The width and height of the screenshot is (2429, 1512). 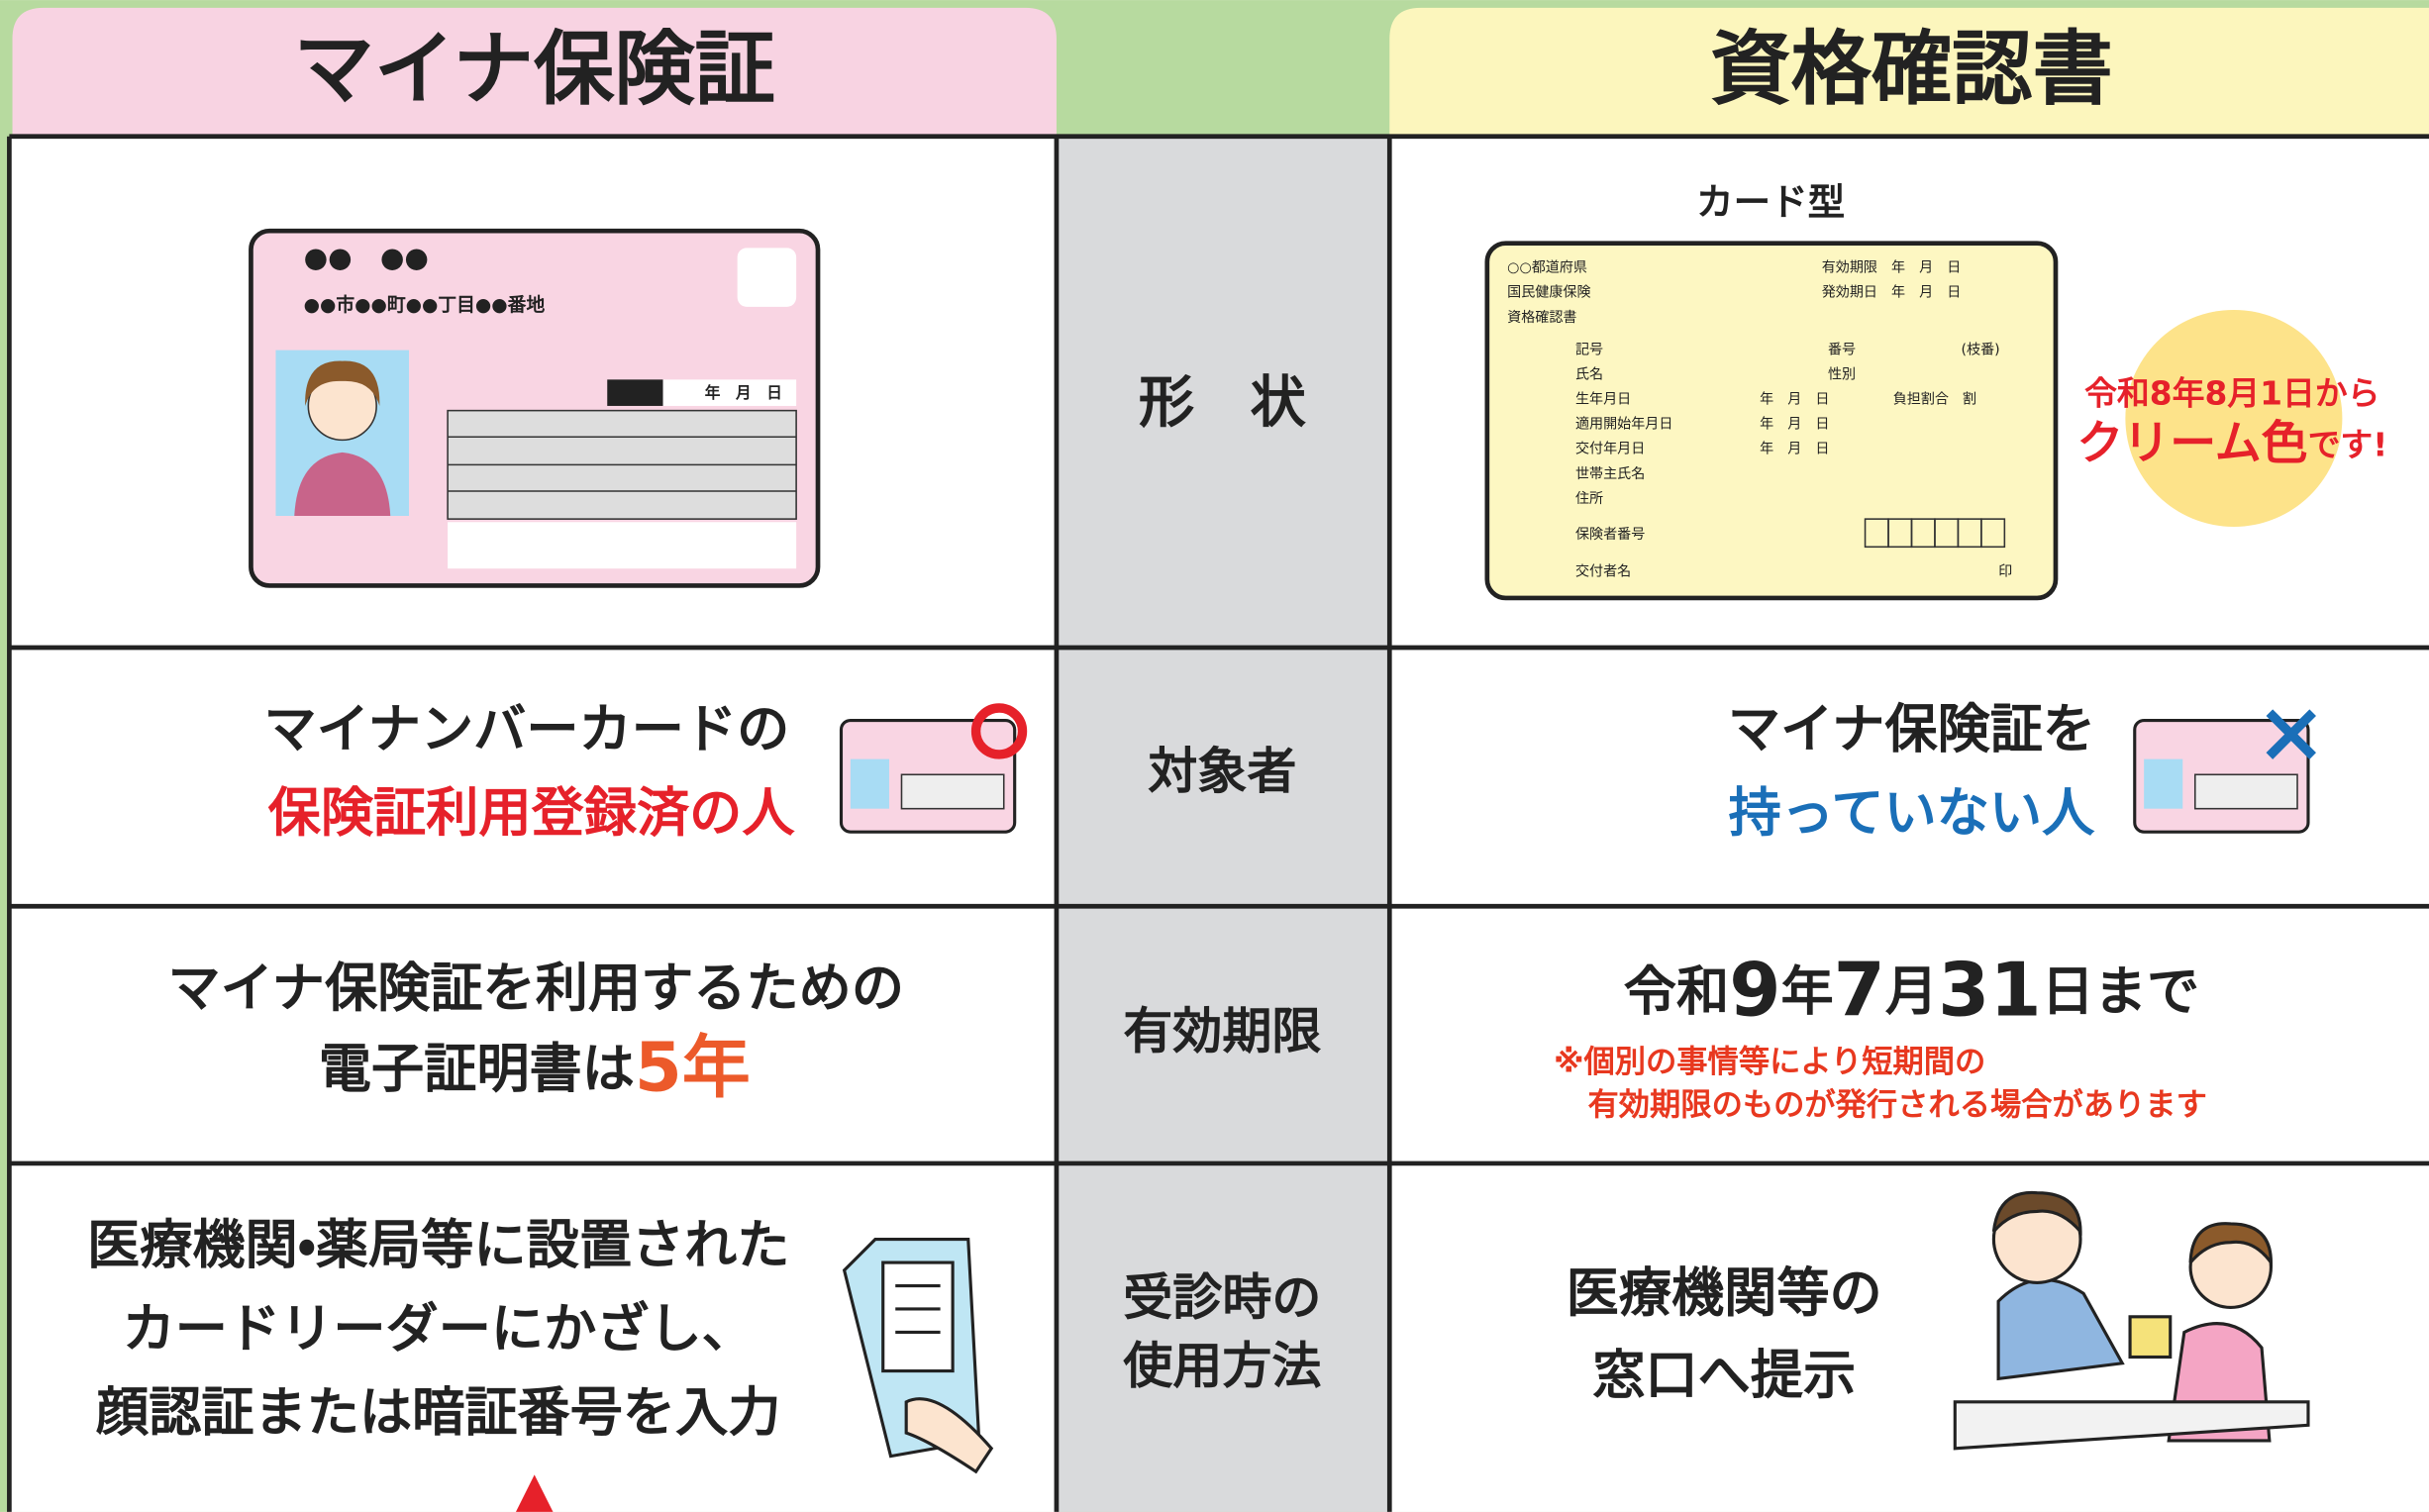 I want to click on card-name: ●● ●●, so click(x=367, y=257).